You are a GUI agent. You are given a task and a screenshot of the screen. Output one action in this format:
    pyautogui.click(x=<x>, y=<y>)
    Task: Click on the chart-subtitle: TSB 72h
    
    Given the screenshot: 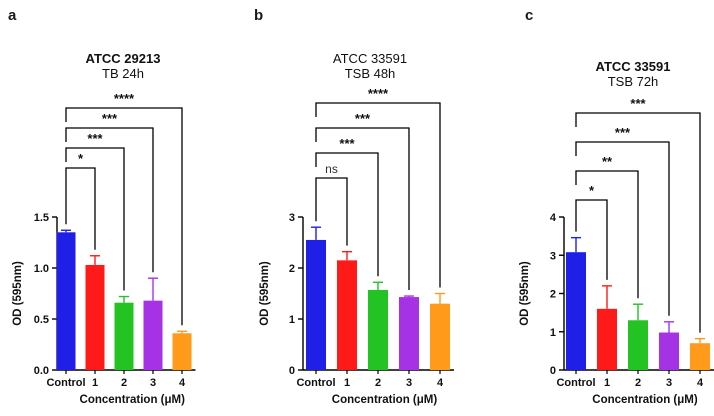 What is the action you would take?
    pyautogui.click(x=633, y=81)
    